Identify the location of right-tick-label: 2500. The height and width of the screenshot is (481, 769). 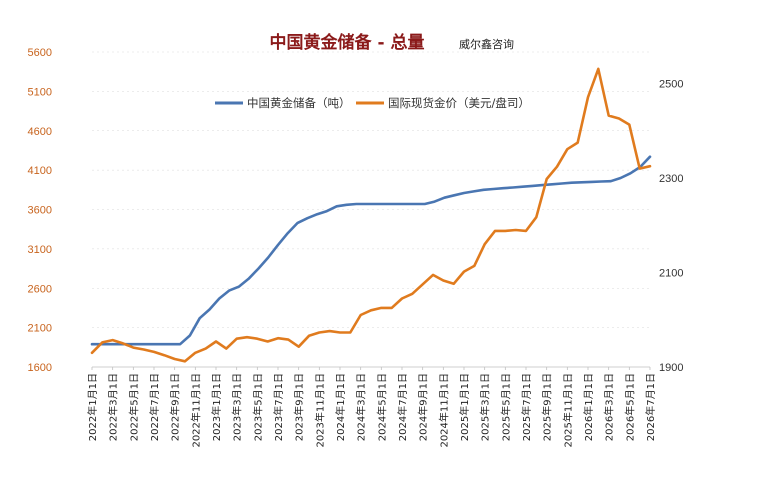
(671, 85).